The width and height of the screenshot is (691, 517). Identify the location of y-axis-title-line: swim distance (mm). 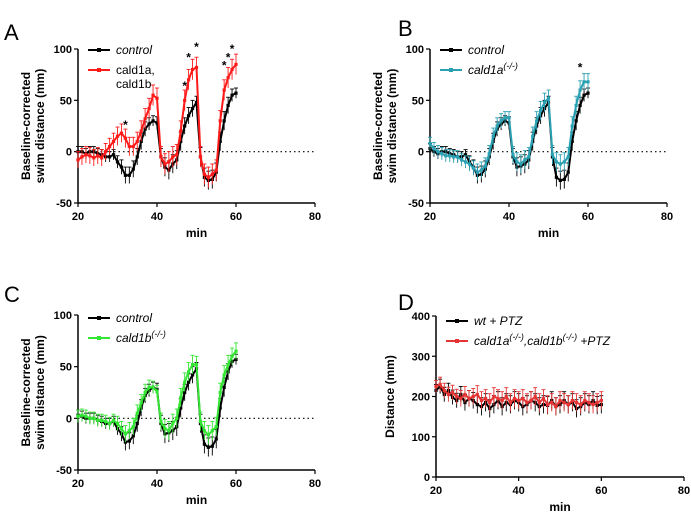
(40, 126).